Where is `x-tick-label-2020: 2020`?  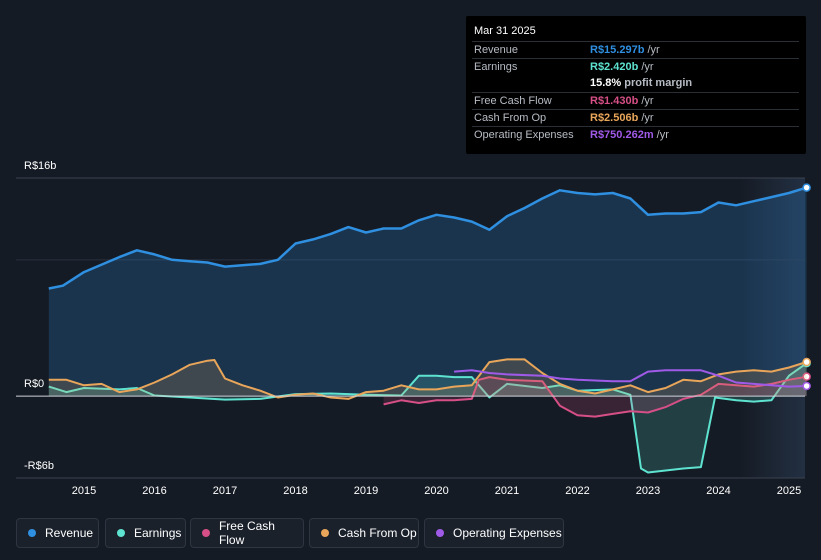 x-tick-label-2020: 2020 is located at coordinates (436, 491).